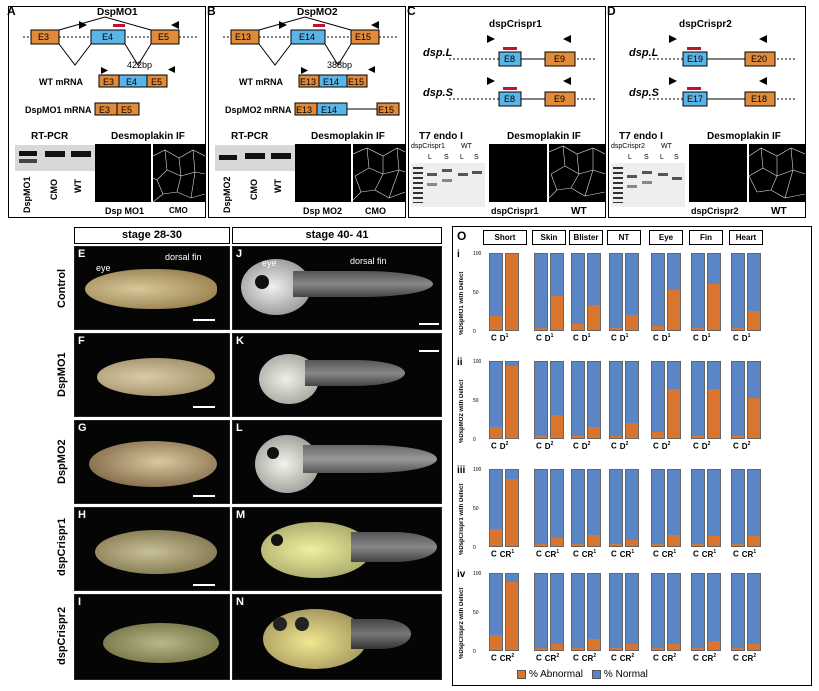  Describe the element at coordinates (496, 400) in the screenshot. I see `o-bar-ii-short-c` at that location.